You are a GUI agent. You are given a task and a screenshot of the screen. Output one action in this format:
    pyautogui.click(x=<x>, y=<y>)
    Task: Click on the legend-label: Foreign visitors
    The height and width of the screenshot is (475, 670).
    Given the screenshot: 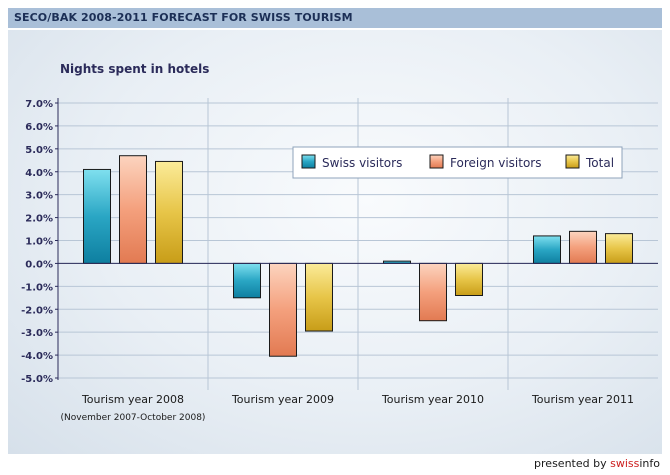 What is the action you would take?
    pyautogui.click(x=496, y=163)
    